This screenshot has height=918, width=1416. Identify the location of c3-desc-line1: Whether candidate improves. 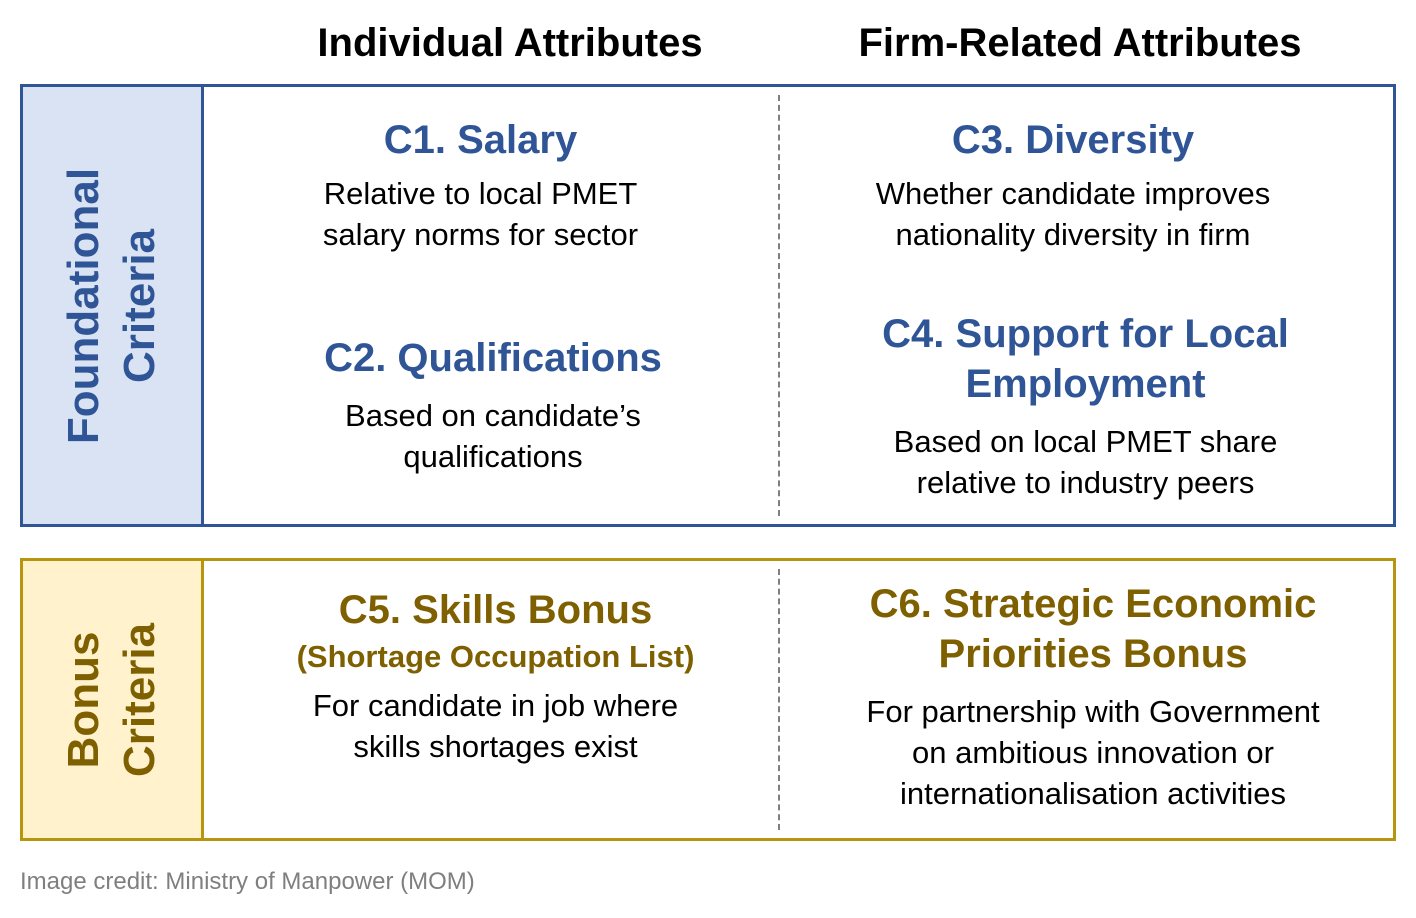
(1073, 193).